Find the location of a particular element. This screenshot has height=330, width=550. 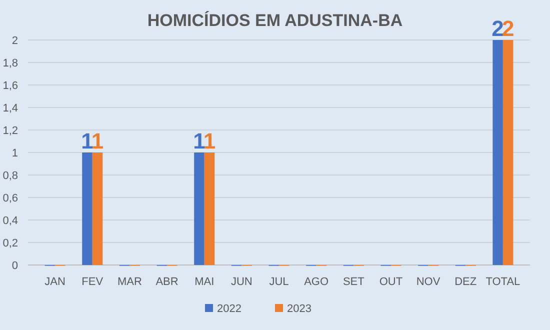

x-tick-label: ABR is located at coordinates (167, 282).